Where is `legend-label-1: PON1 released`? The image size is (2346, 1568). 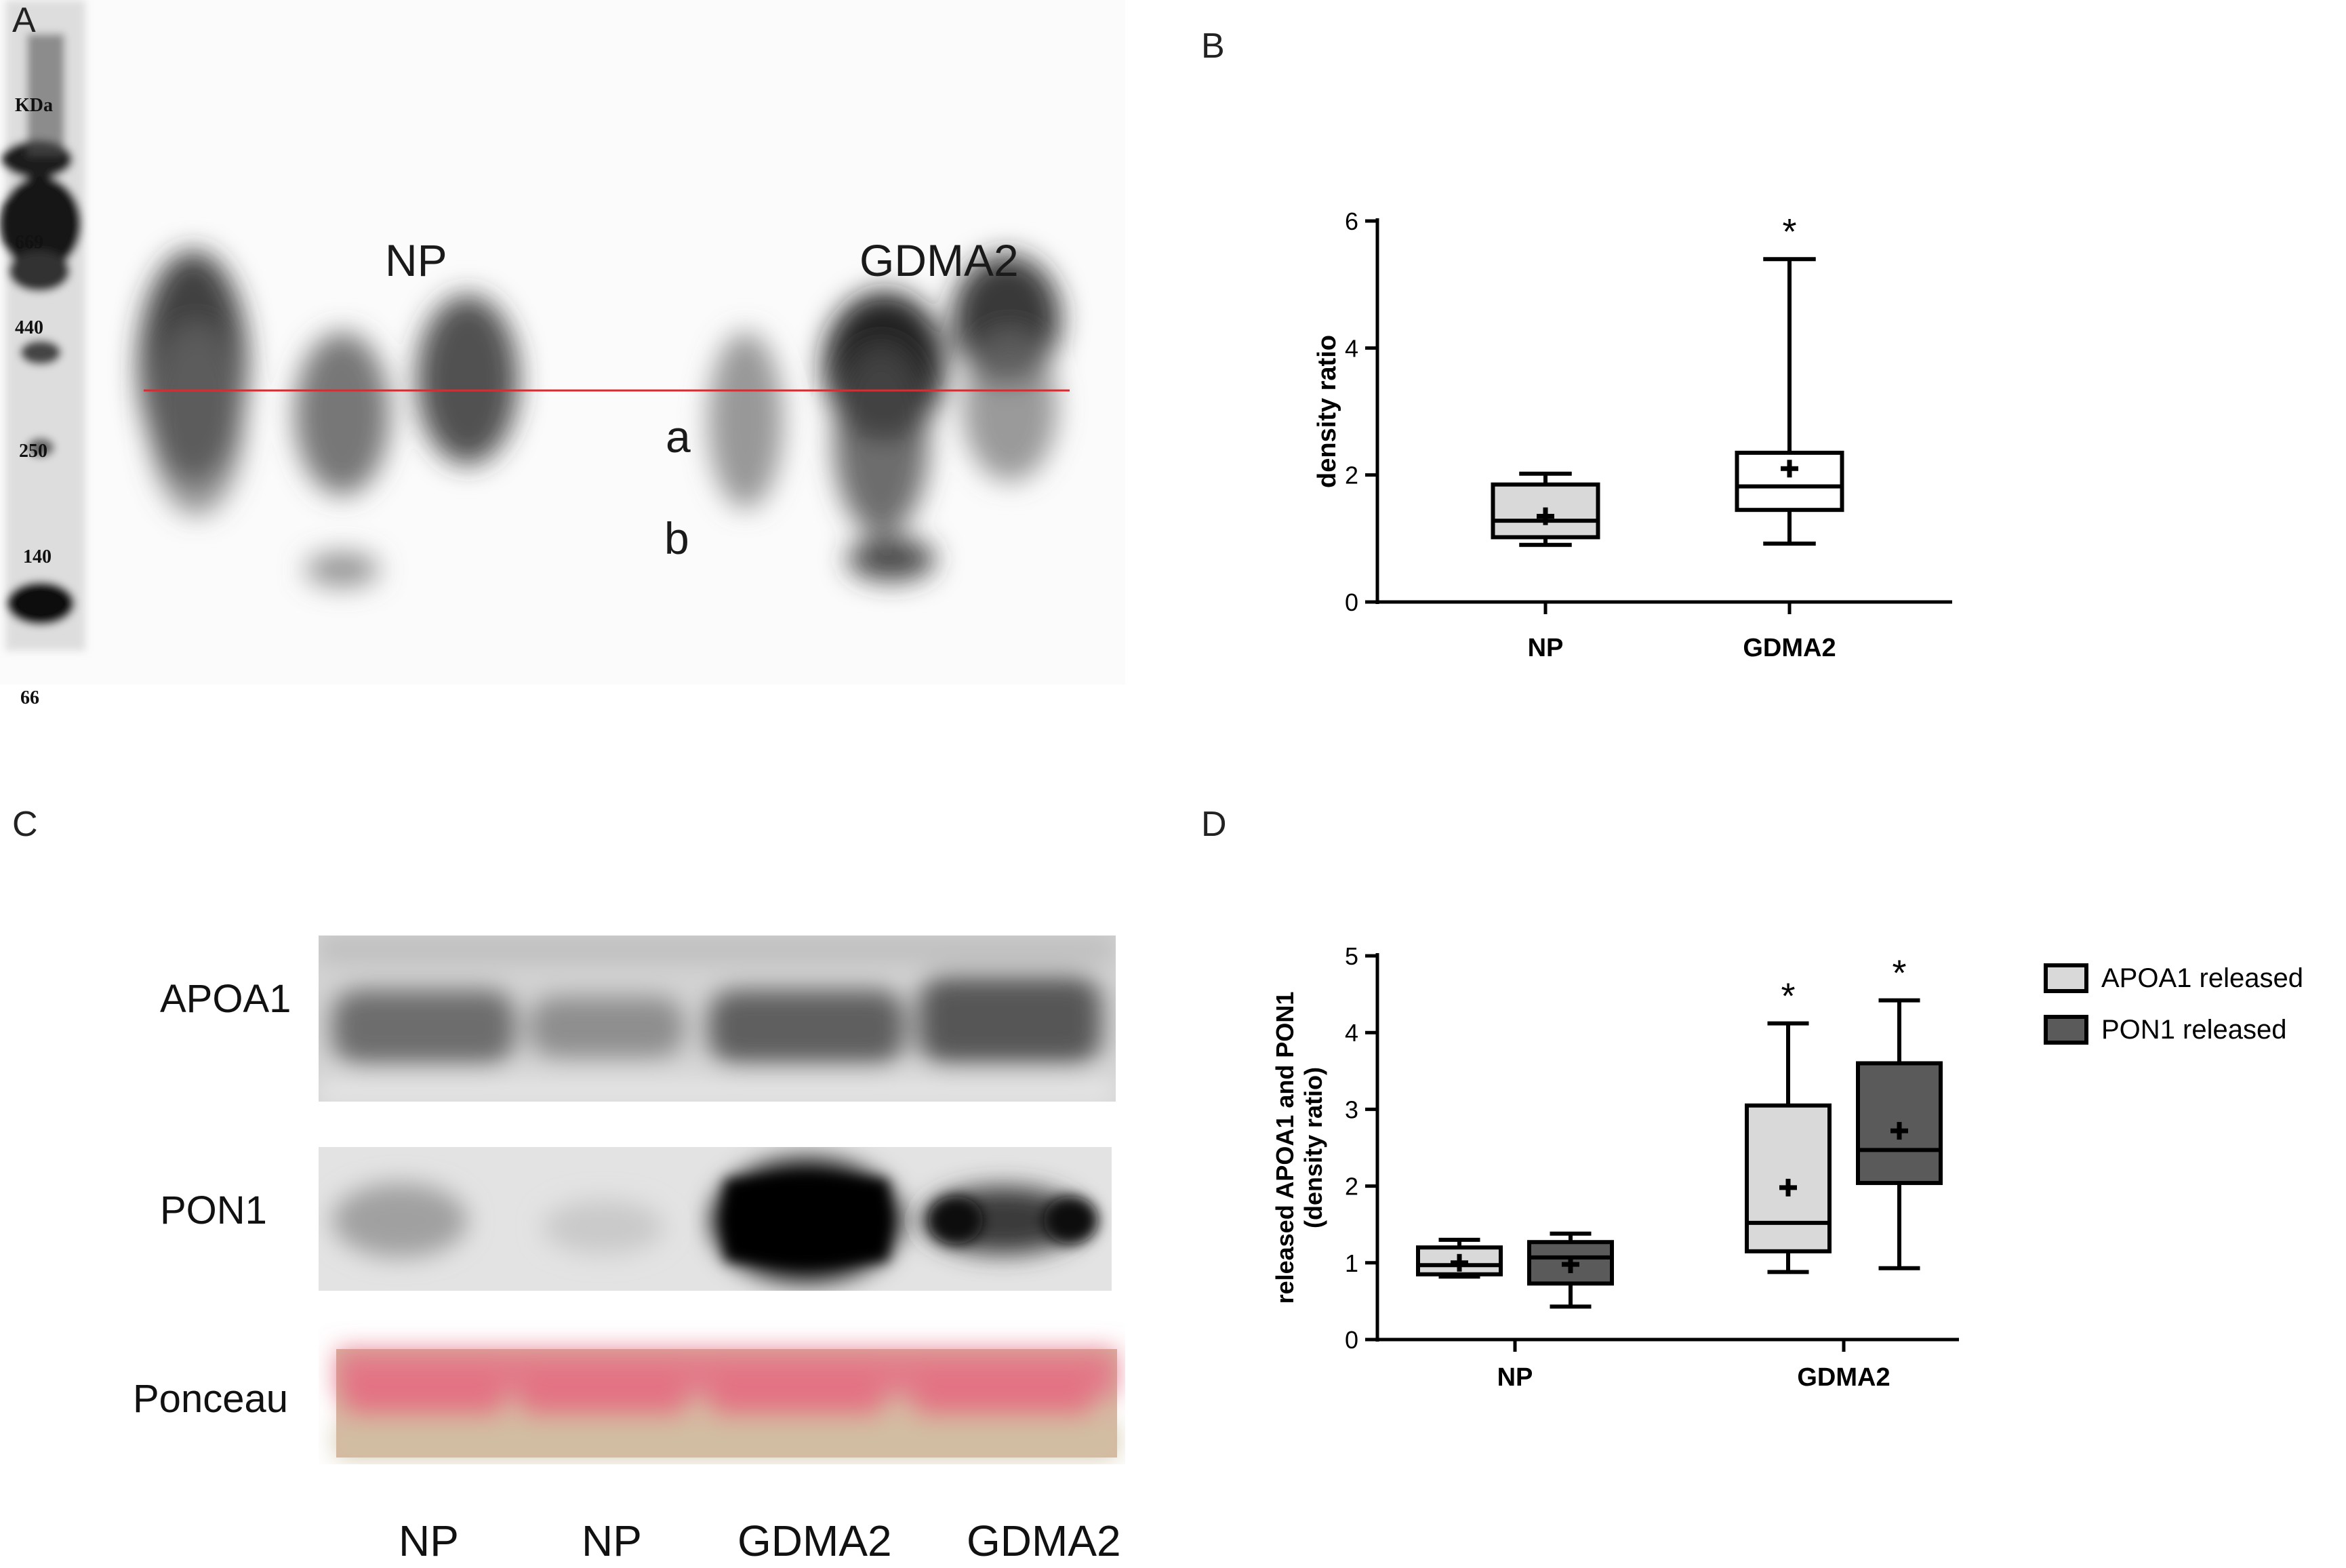 legend-label-1: PON1 released is located at coordinates (2193, 1030).